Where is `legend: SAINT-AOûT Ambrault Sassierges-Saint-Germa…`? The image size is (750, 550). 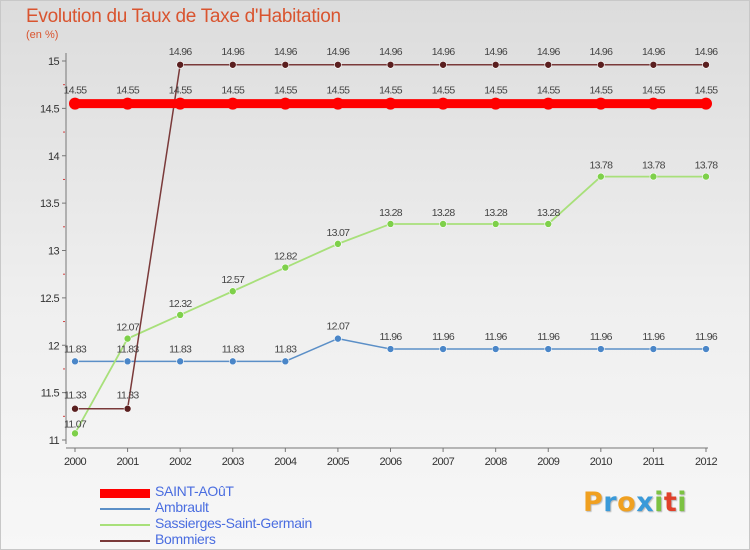 legend: SAINT-AOûT Ambrault Sassierges-Saint-Germa… is located at coordinates (250, 516).